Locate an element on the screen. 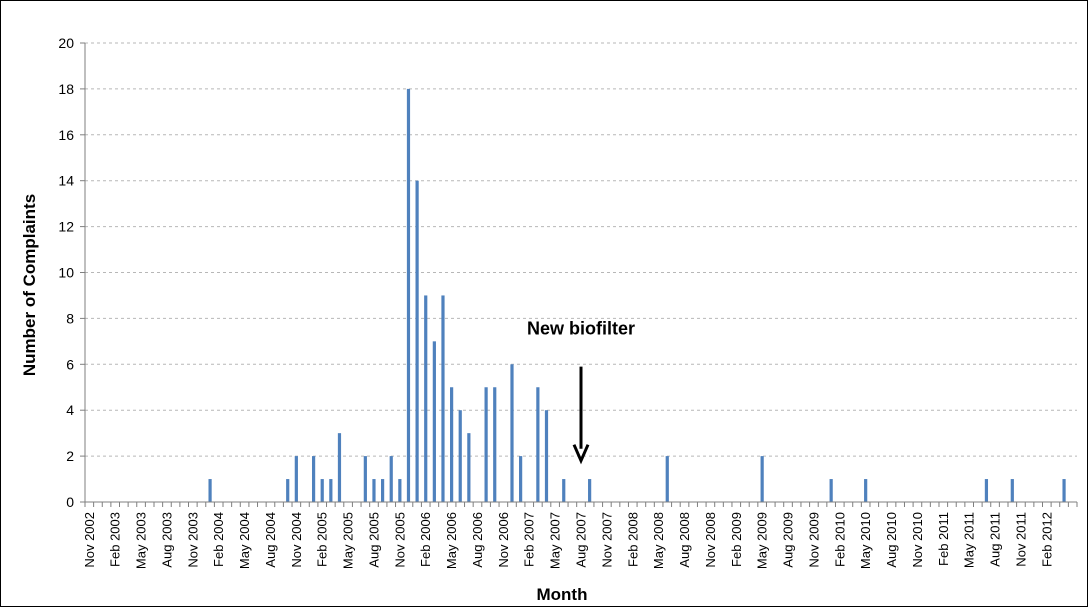 The height and width of the screenshot is (611, 1088). x-tick-label: Feb 2006 is located at coordinates (425, 539).